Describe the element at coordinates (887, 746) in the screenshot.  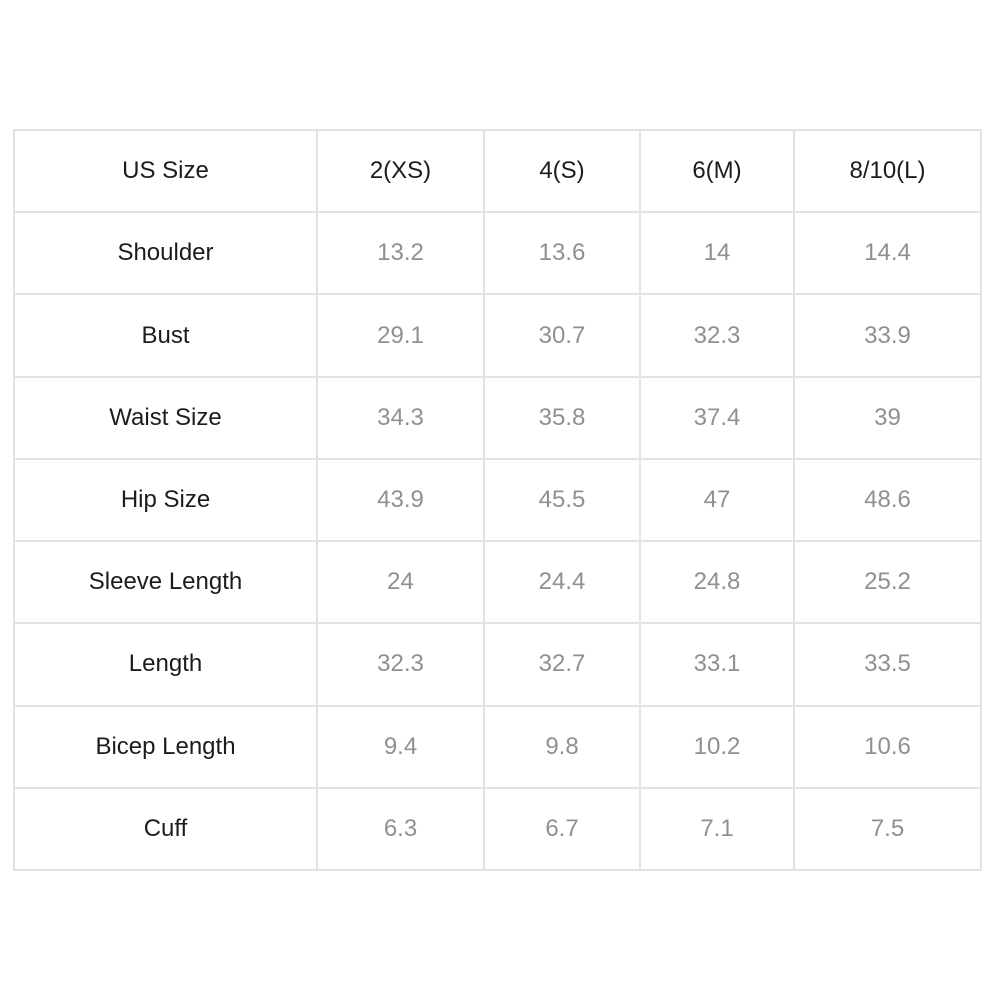
I see `value-cell: 10.6` at that location.